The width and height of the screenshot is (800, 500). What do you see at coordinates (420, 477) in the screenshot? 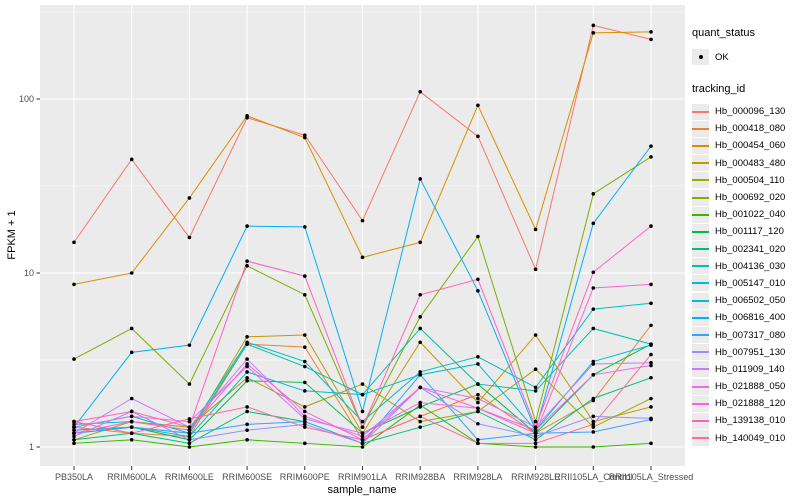
I see `x-tick-label: RRIM928BA` at bounding box center [420, 477].